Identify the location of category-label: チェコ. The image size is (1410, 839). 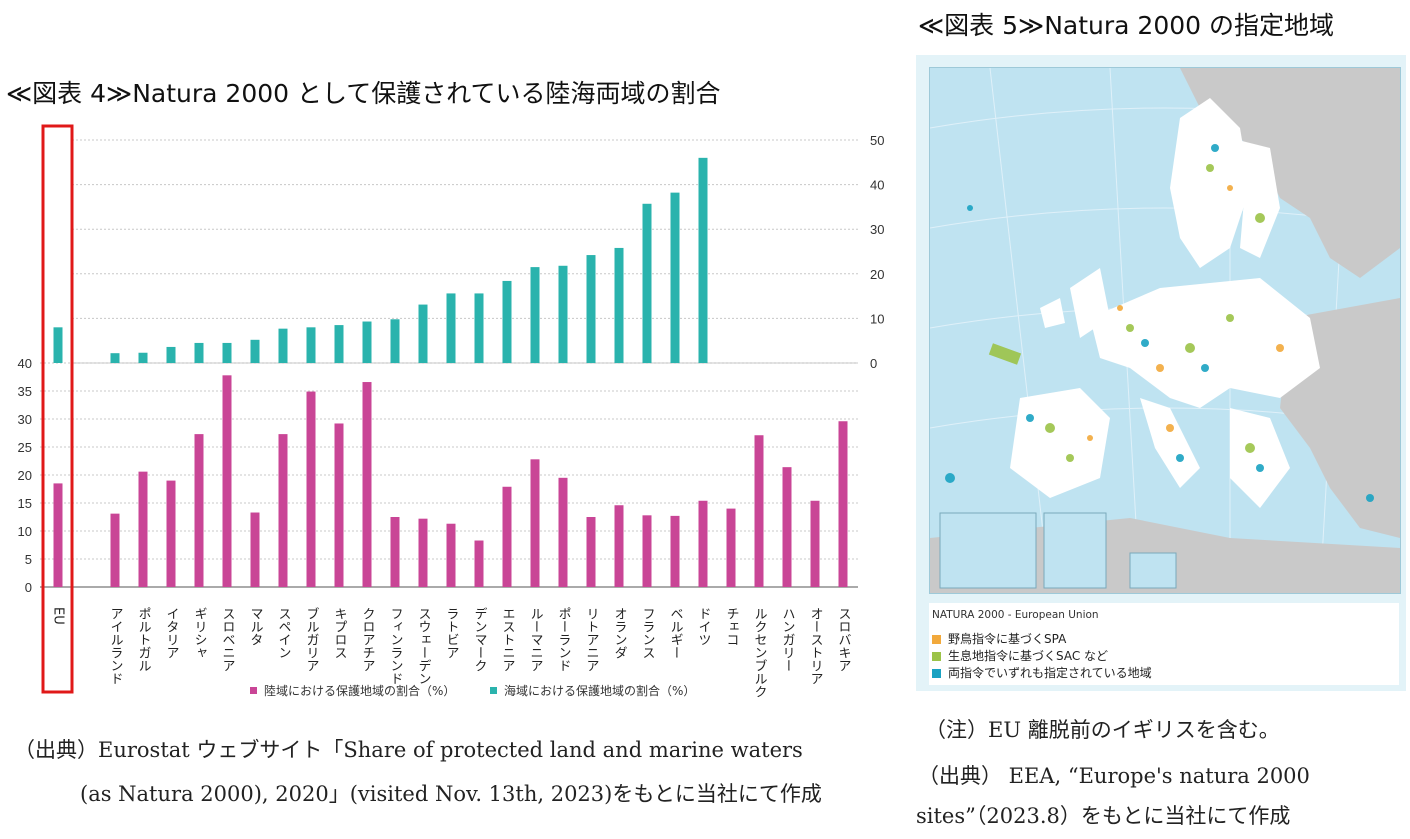
(731, 626).